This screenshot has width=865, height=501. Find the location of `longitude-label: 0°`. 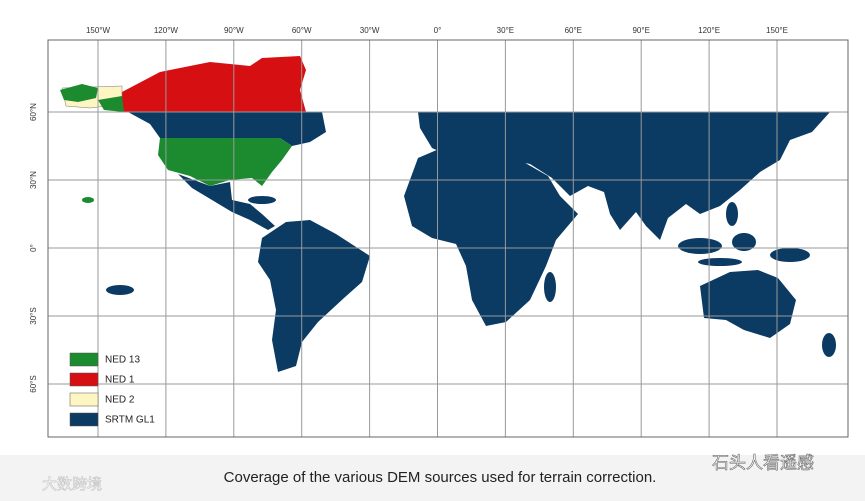

longitude-label: 0° is located at coordinates (438, 30).